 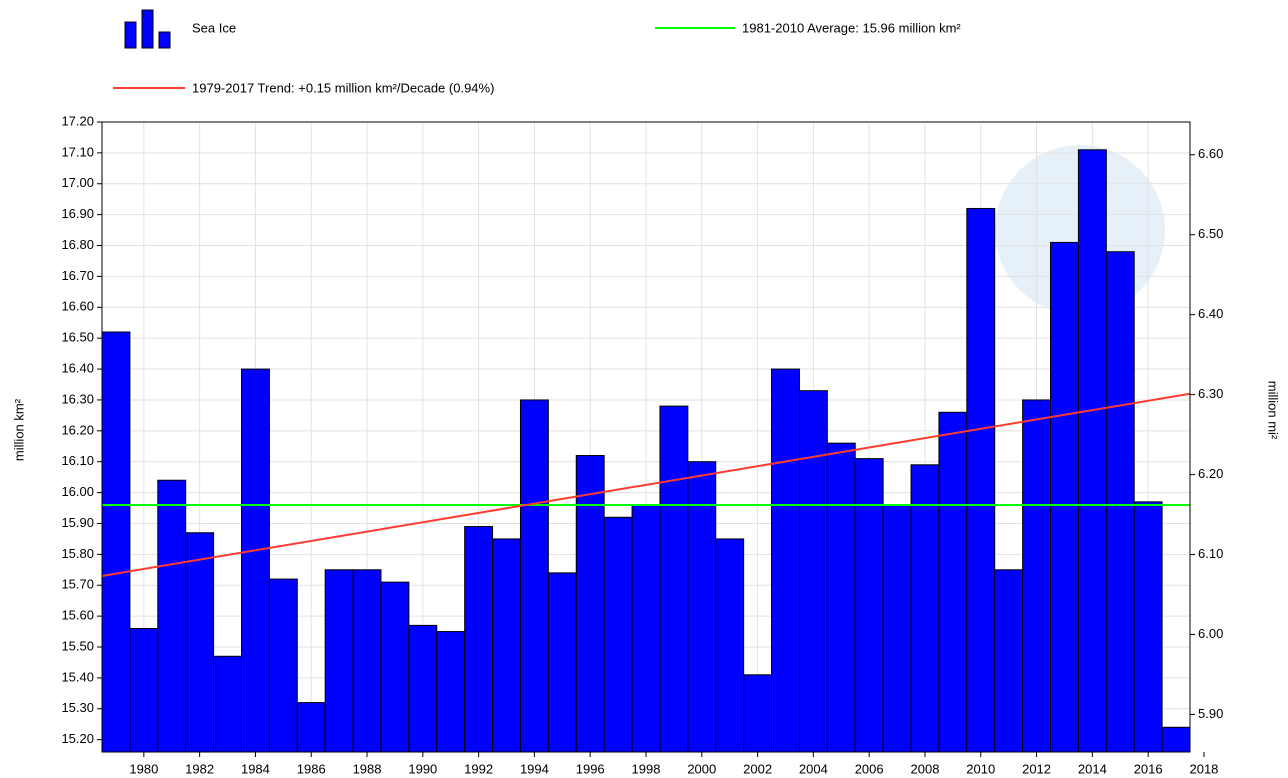 I want to click on y-tick-label: 16.40, so click(x=77, y=367).